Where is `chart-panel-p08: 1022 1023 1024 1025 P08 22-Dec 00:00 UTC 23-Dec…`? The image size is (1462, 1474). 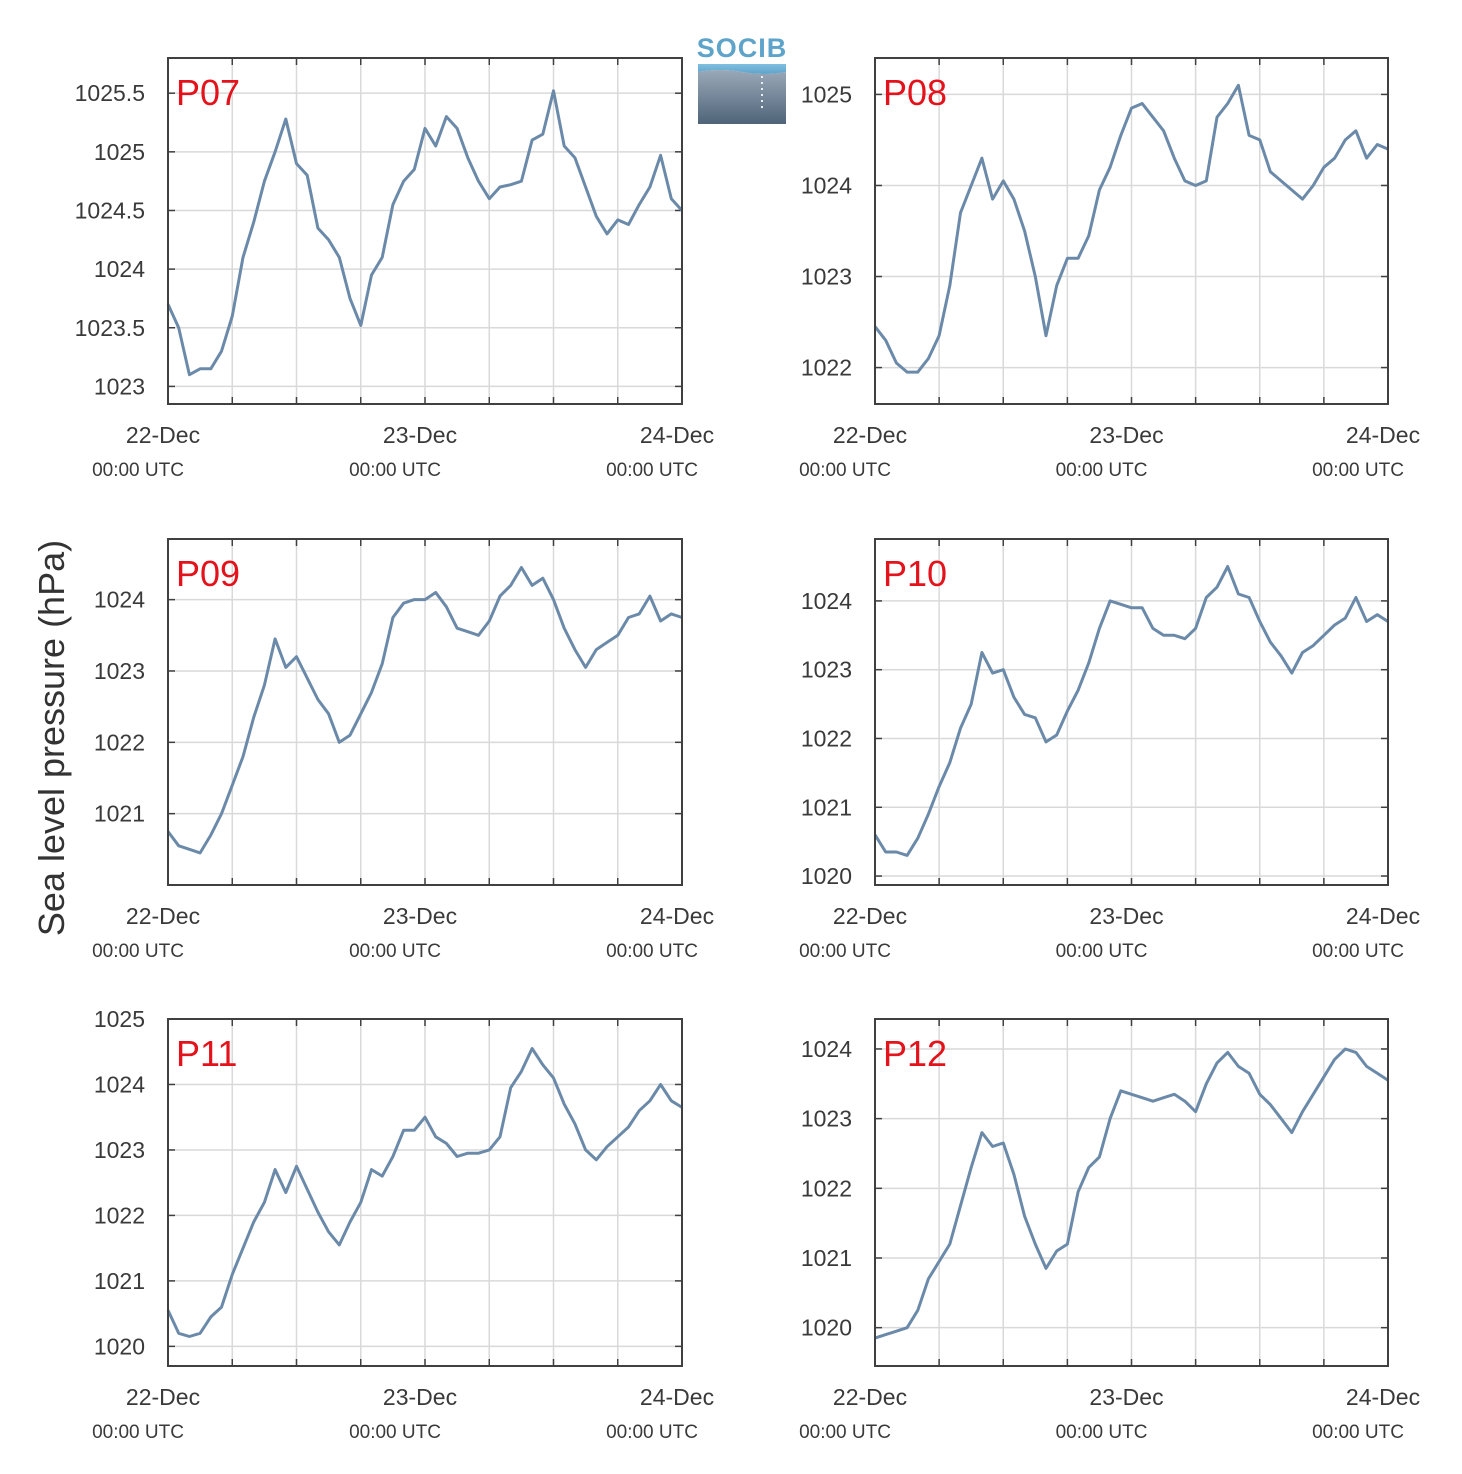
chart-panel-p08: 1022 1023 1024 1025 P08 22-Dec 00:00 UTC 23-Dec… is located at coordinates (1109, 269).